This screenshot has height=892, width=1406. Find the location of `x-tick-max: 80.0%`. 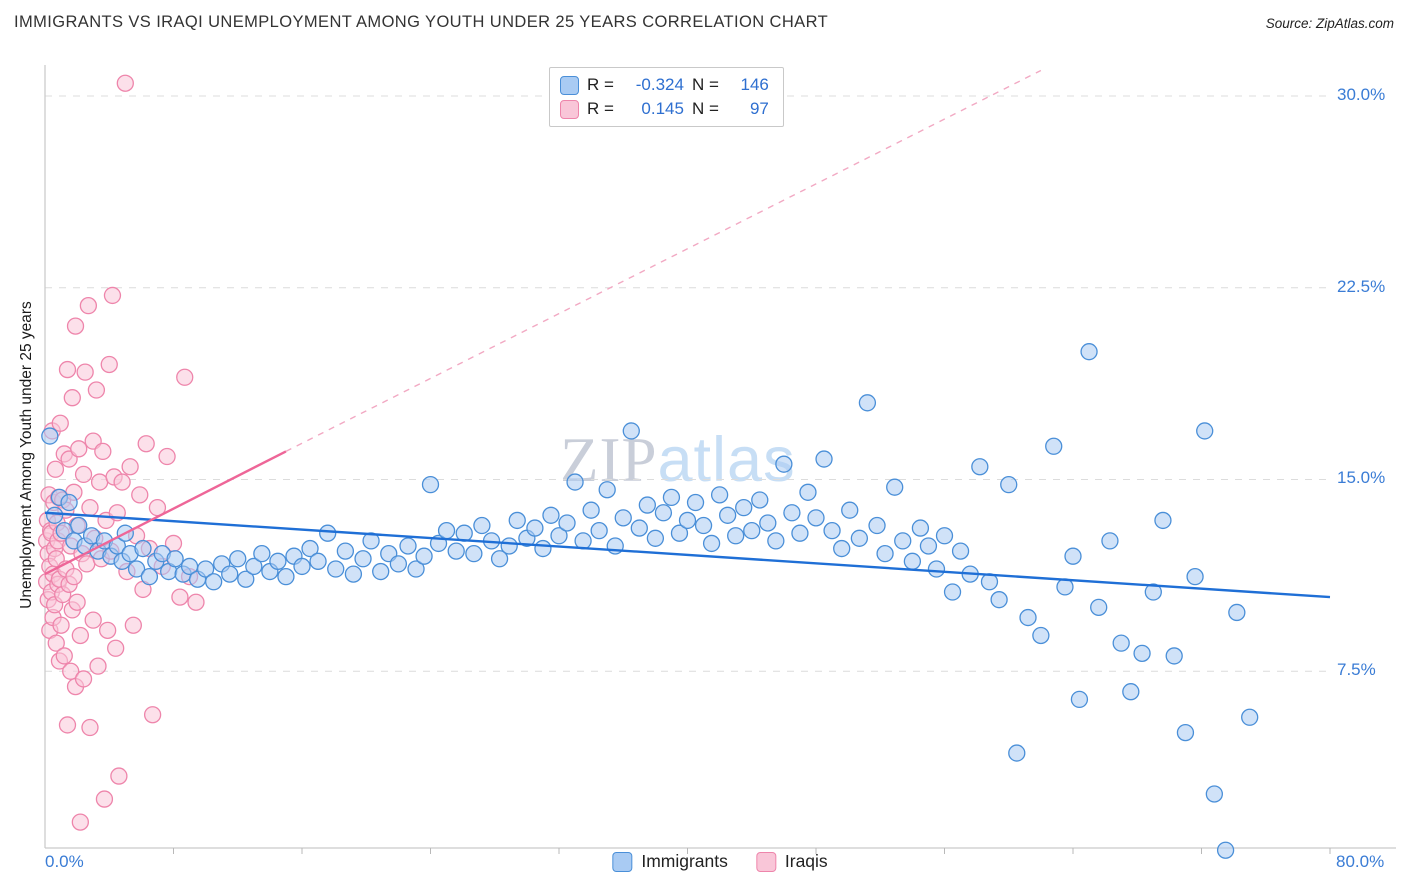

x-tick-max: 80.0% is located at coordinates (1360, 861).